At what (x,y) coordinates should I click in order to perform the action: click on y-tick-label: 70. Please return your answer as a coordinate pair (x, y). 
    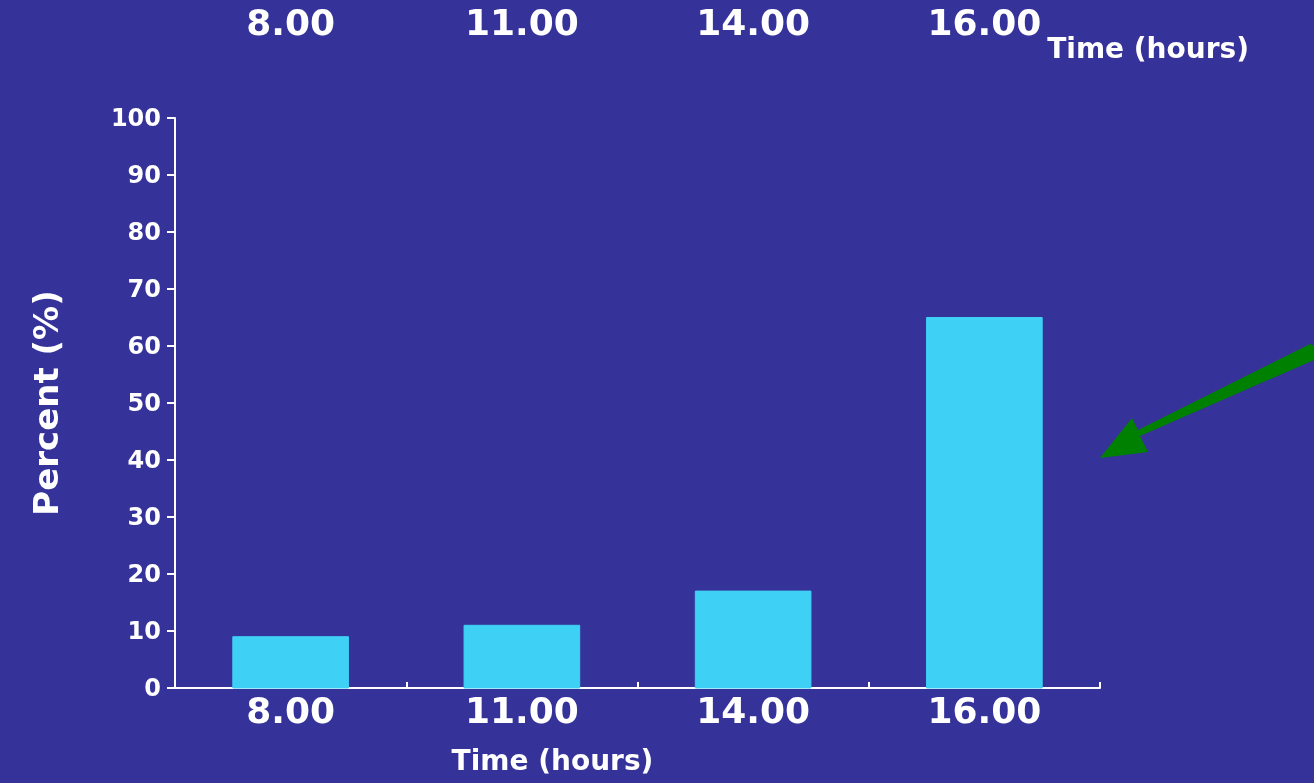
    Looking at the image, I should click on (144, 289).